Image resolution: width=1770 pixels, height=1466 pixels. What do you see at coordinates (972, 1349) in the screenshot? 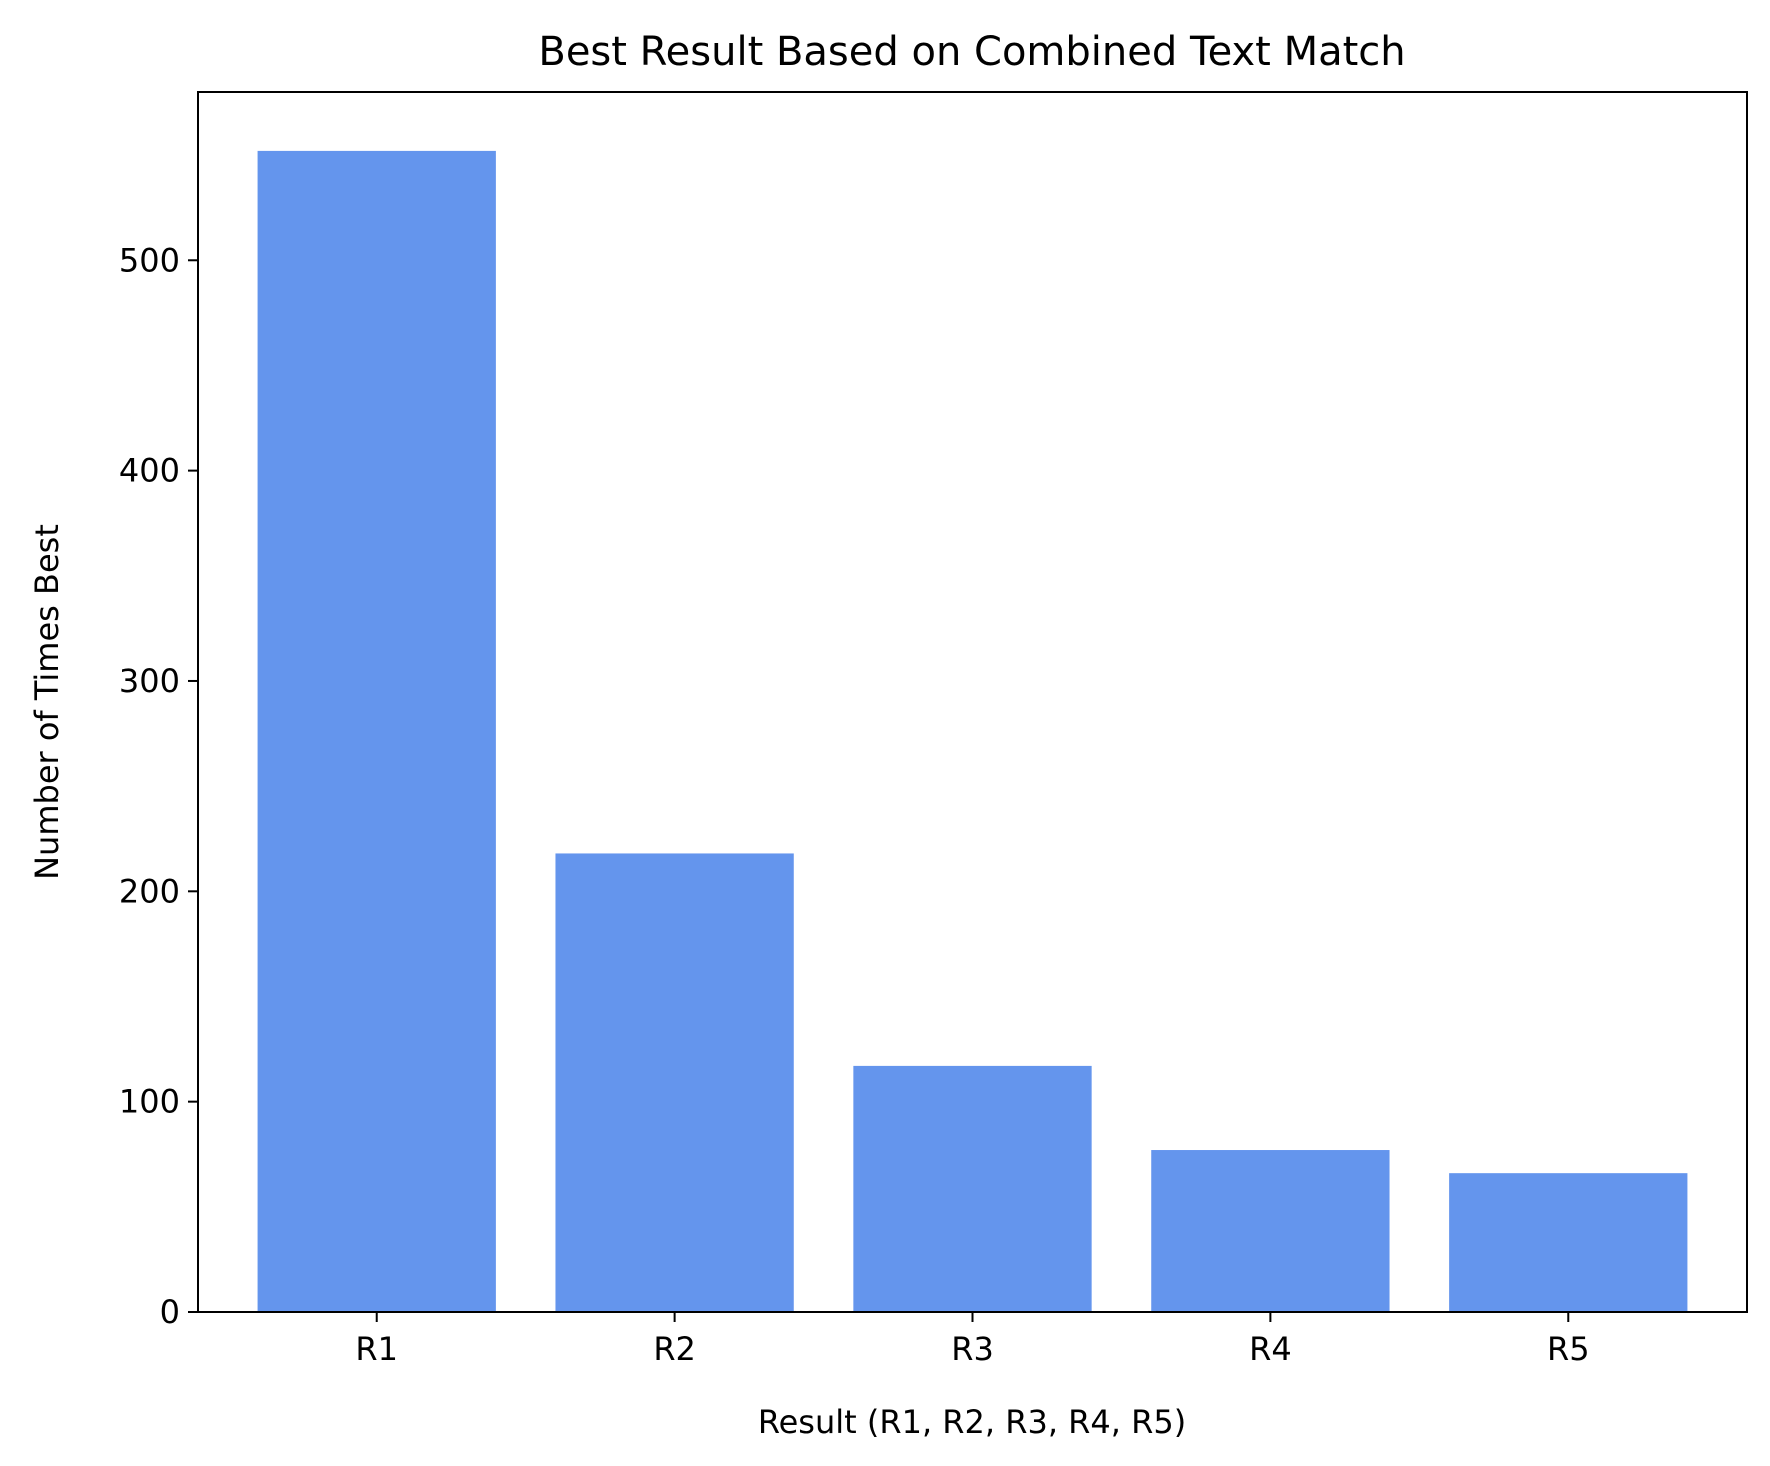
I see `x-tick-label: R3` at bounding box center [972, 1349].